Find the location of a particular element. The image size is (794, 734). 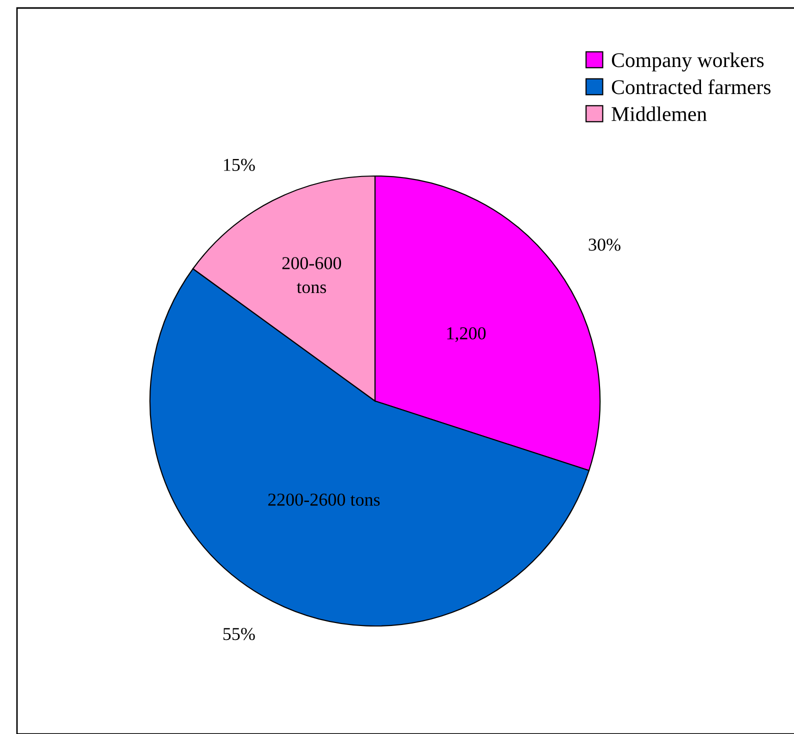

data-label: 55% is located at coordinates (239, 634).